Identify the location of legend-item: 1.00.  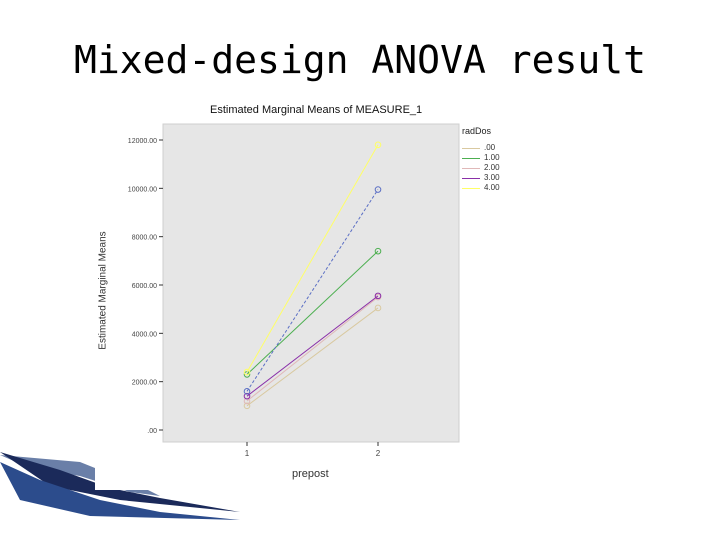
(490, 158).